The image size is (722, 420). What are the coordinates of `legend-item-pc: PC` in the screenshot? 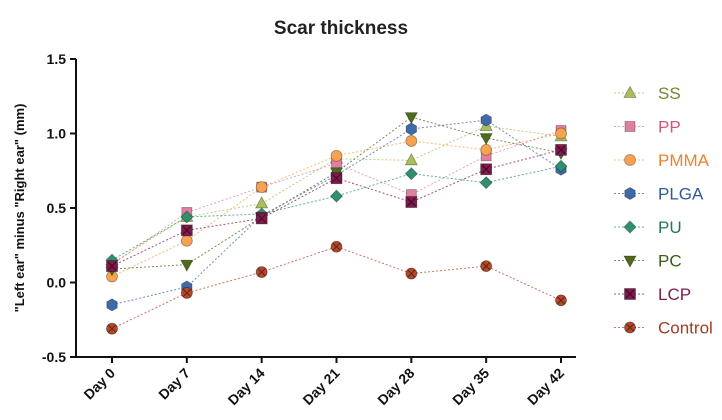 It's located at (648, 261).